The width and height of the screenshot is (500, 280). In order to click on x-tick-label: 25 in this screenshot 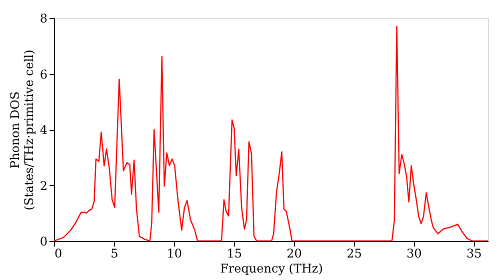, I will do `click(354, 253)`.